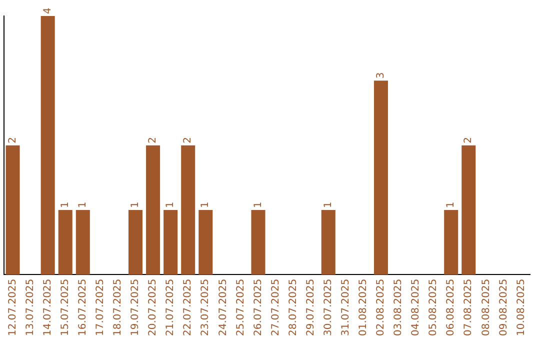 Image resolution: width=540 pixels, height=340 pixels. I want to click on x-tick-label: 20.07.2025, so click(153, 307).